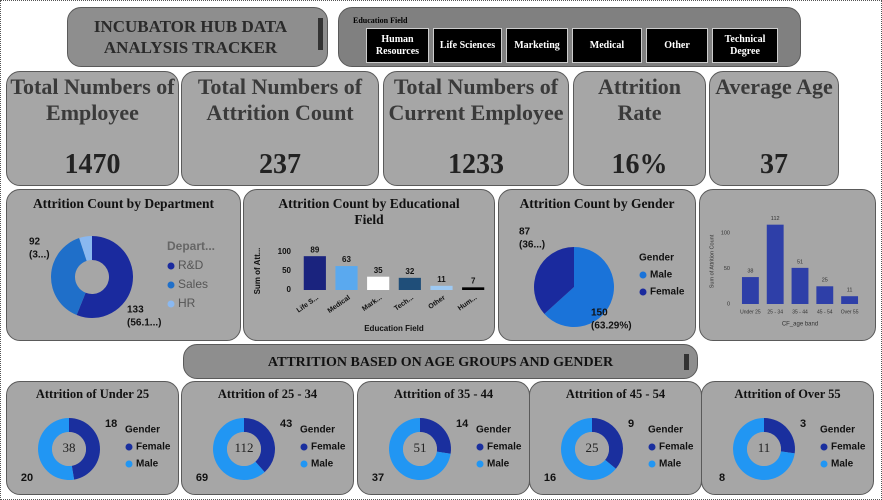  I want to click on scroll-indicator, so click(320, 34).